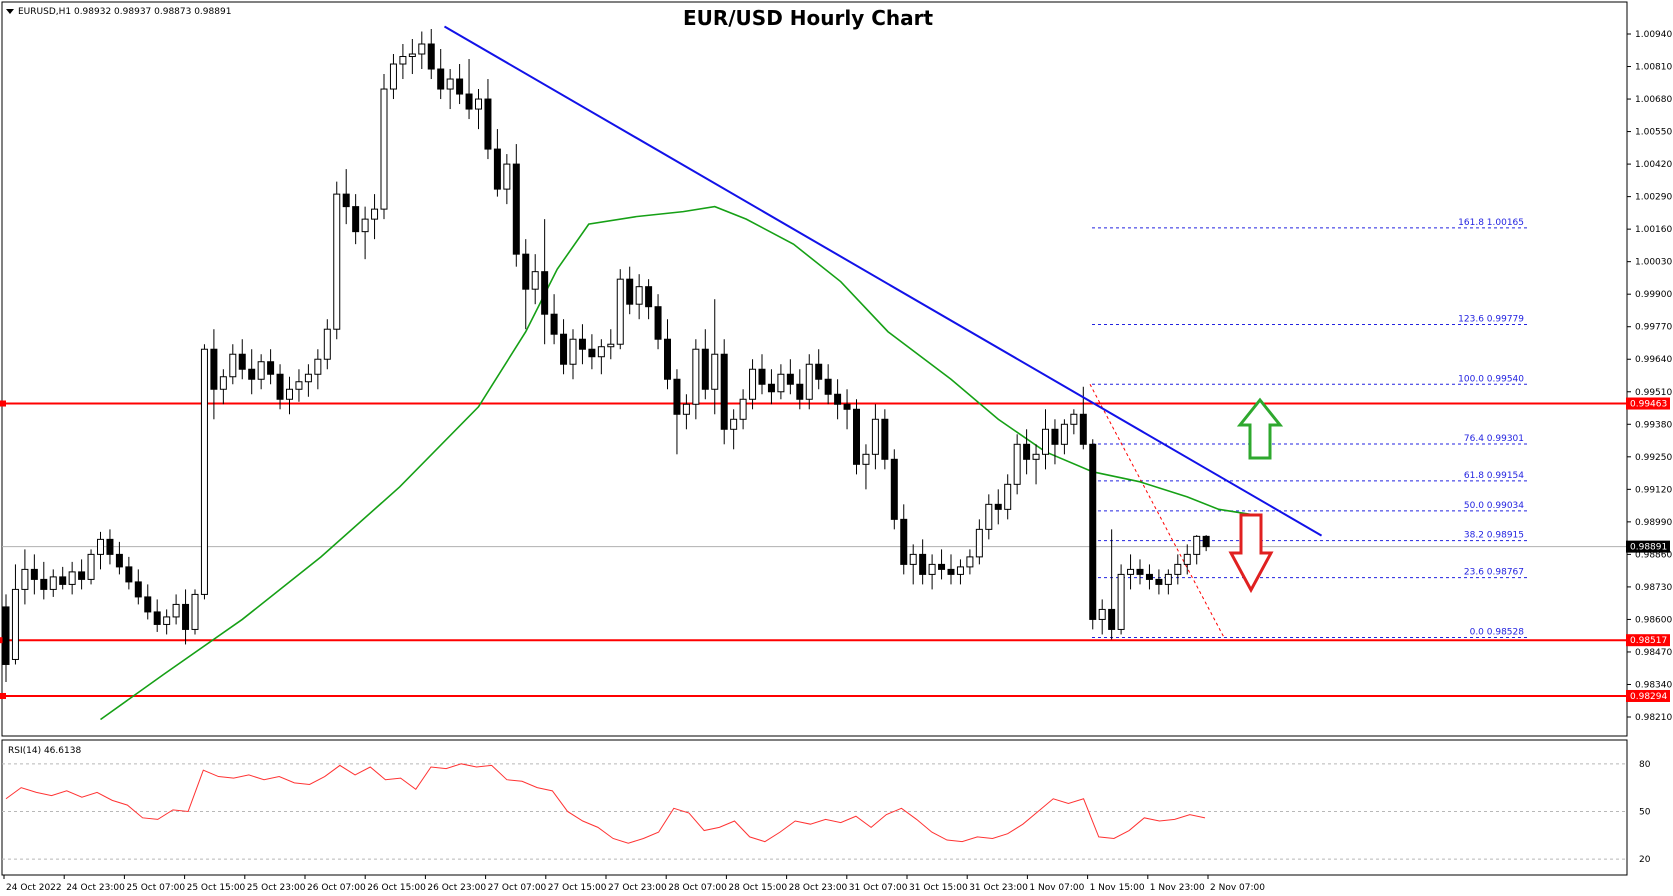 This screenshot has height=896, width=1673. Describe the element at coordinates (878, 888) in the screenshot. I see `x-tick-label: 31 Oct 07:00` at that location.